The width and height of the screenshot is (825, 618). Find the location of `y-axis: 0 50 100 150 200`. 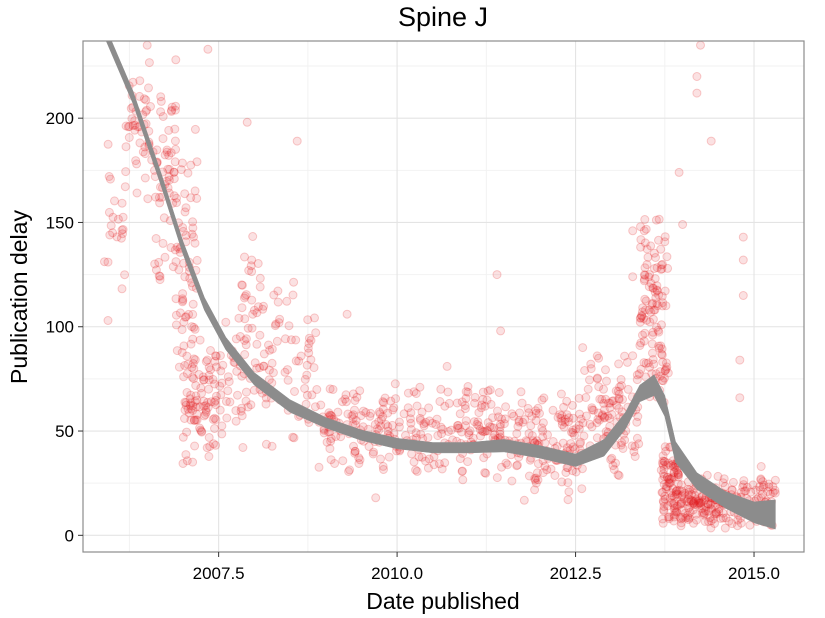

y-axis: 0 50 100 150 200 is located at coordinates (64, 327).